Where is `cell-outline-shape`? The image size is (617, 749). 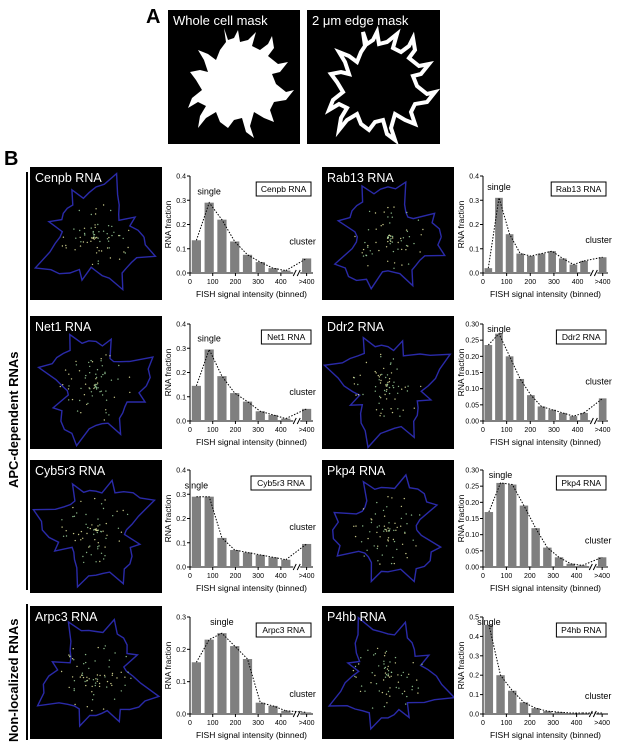 cell-outline-shape is located at coordinates (387, 528).